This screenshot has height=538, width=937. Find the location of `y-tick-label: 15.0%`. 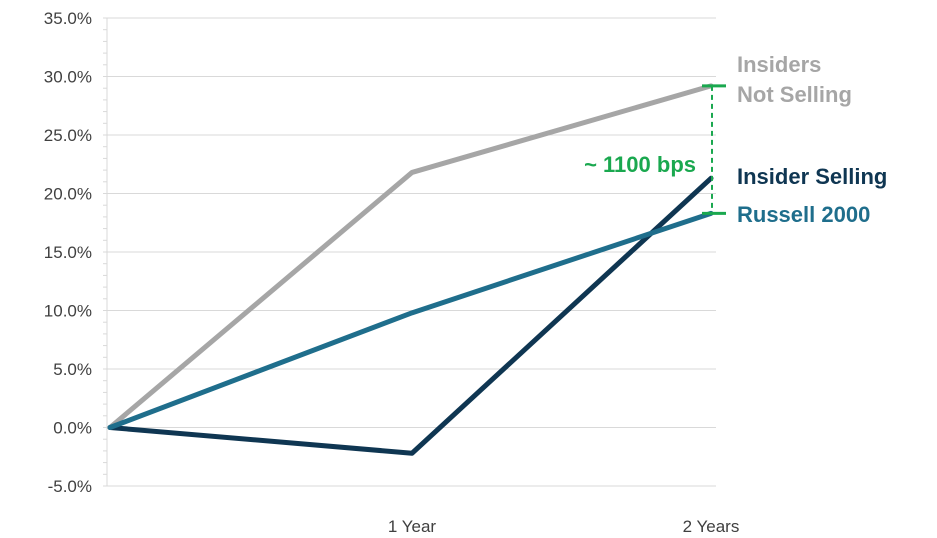

y-tick-label: 15.0% is located at coordinates (68, 252).